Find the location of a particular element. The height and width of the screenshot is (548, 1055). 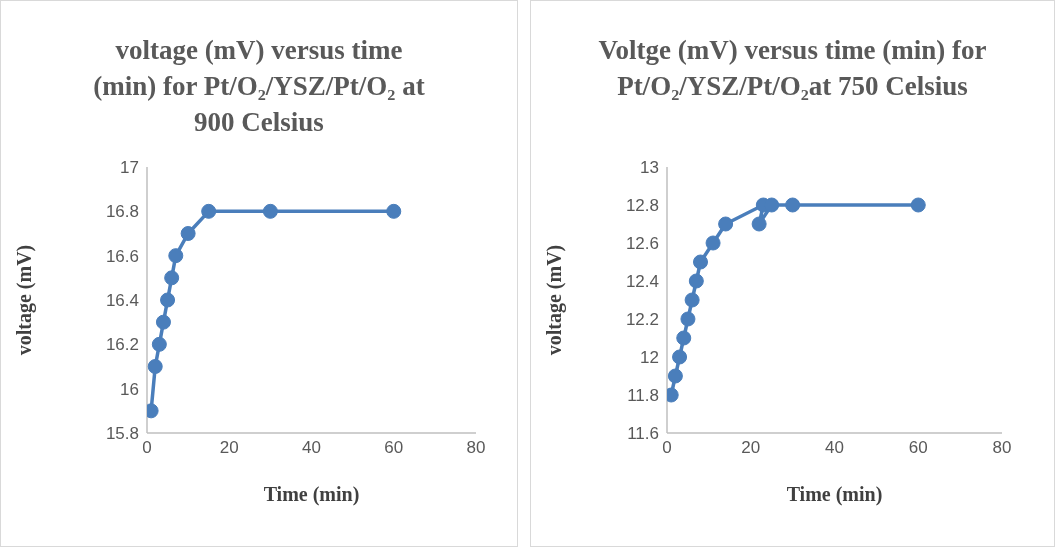

y-tick-label: 12.6 is located at coordinates (642, 244).